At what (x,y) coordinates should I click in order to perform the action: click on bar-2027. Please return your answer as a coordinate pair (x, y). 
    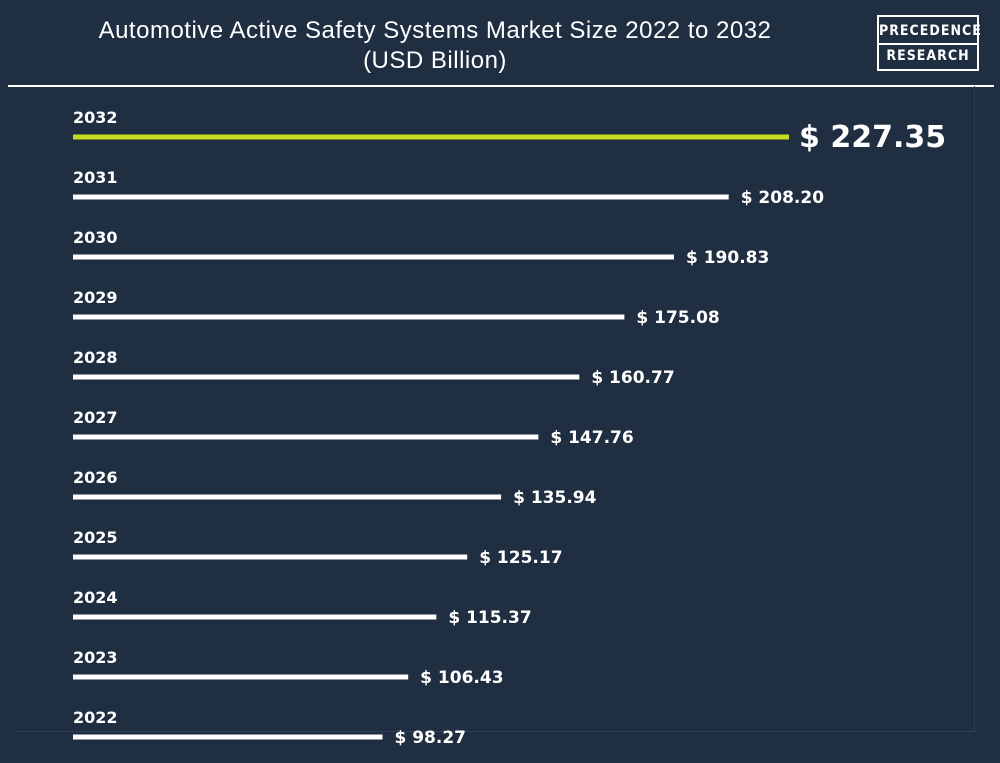
    Looking at the image, I should click on (306, 437).